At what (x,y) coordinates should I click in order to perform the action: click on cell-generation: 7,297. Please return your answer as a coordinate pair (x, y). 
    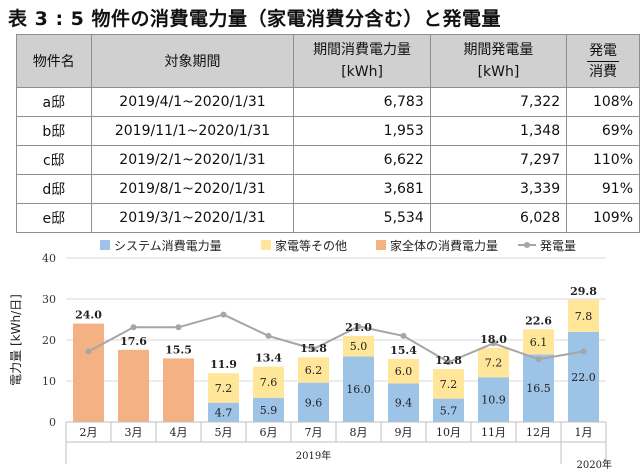
    Looking at the image, I should click on (498, 160).